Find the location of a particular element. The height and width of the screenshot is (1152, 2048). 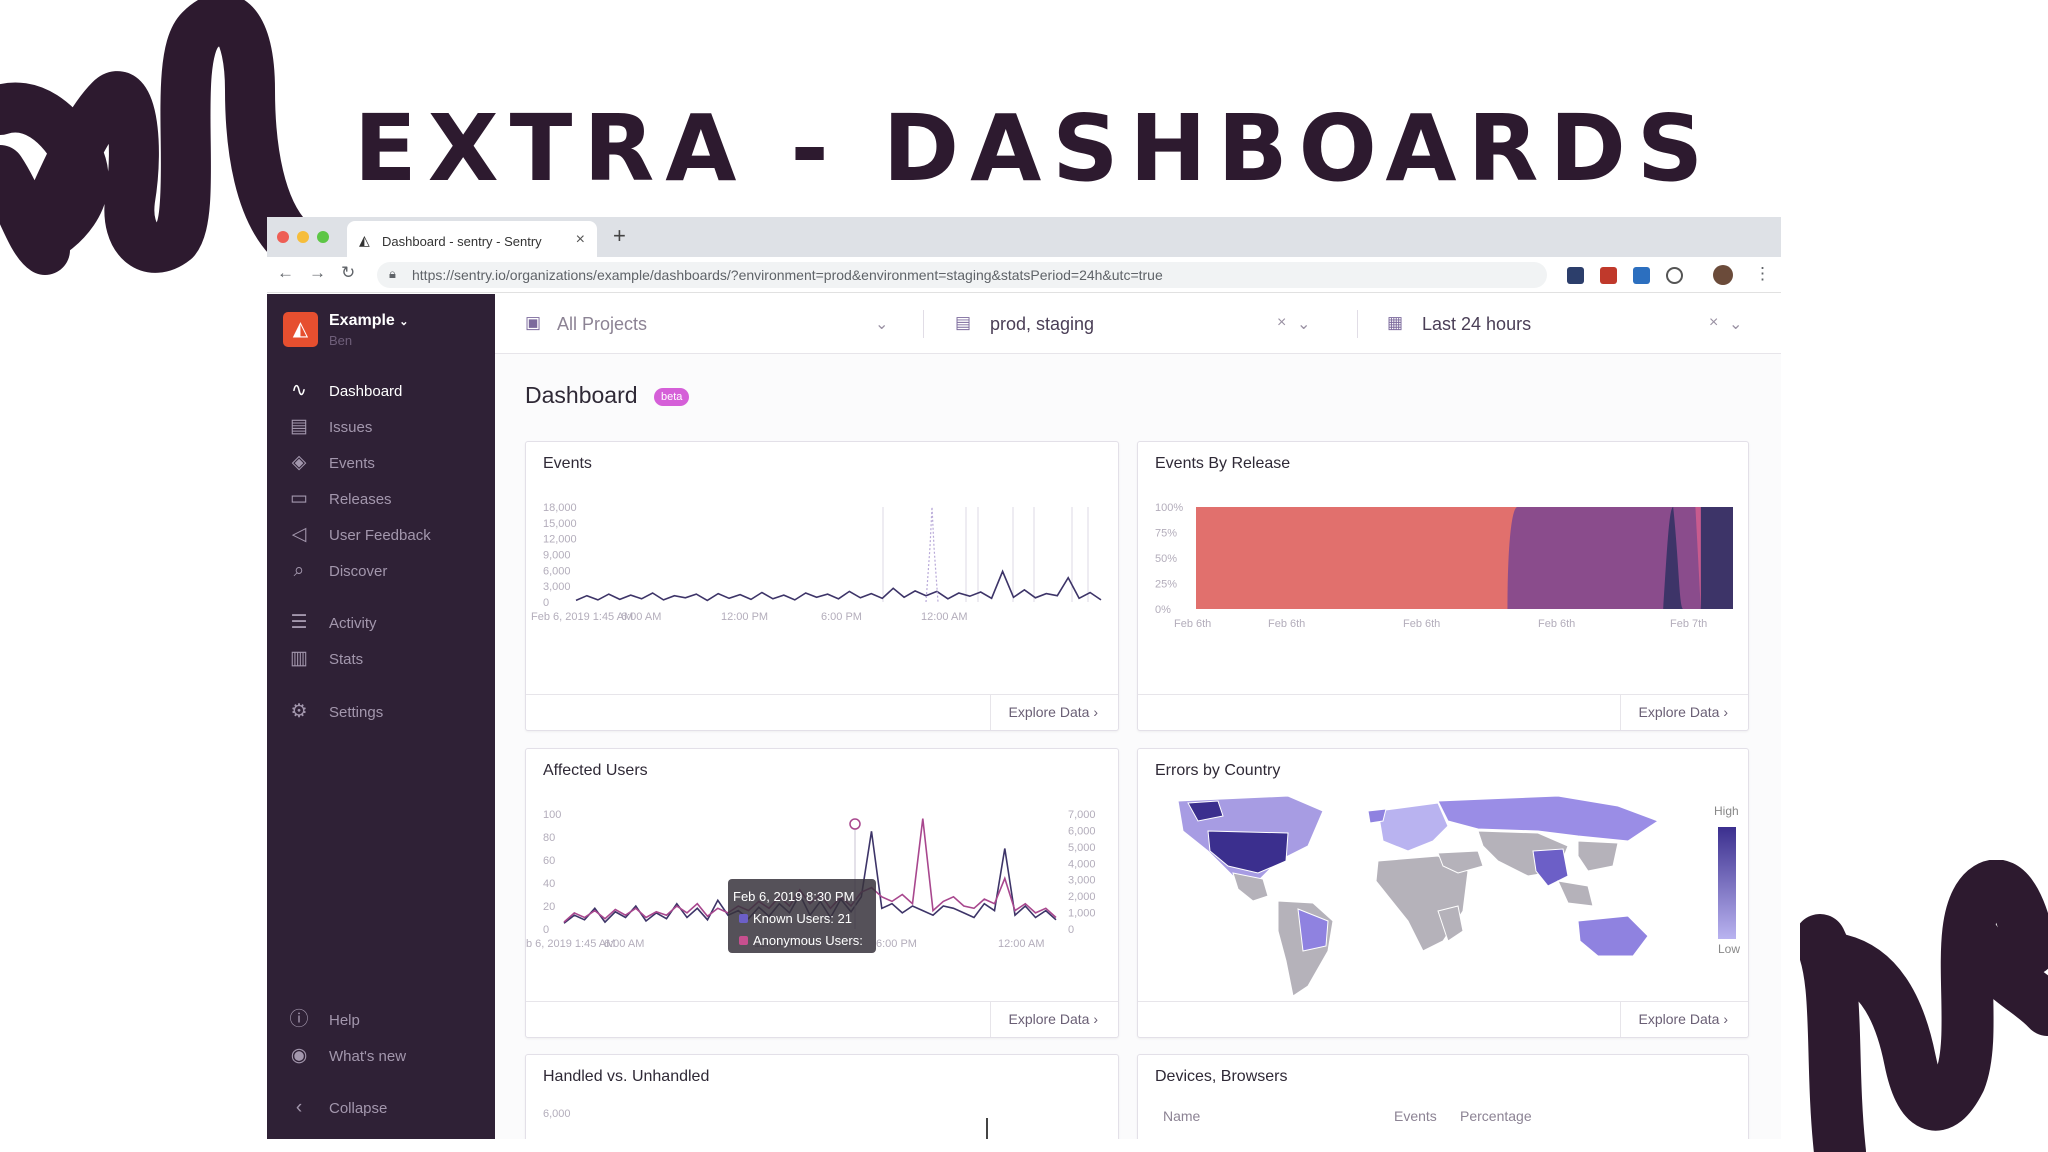

y-tick-label: 6,000 is located at coordinates (557, 571).